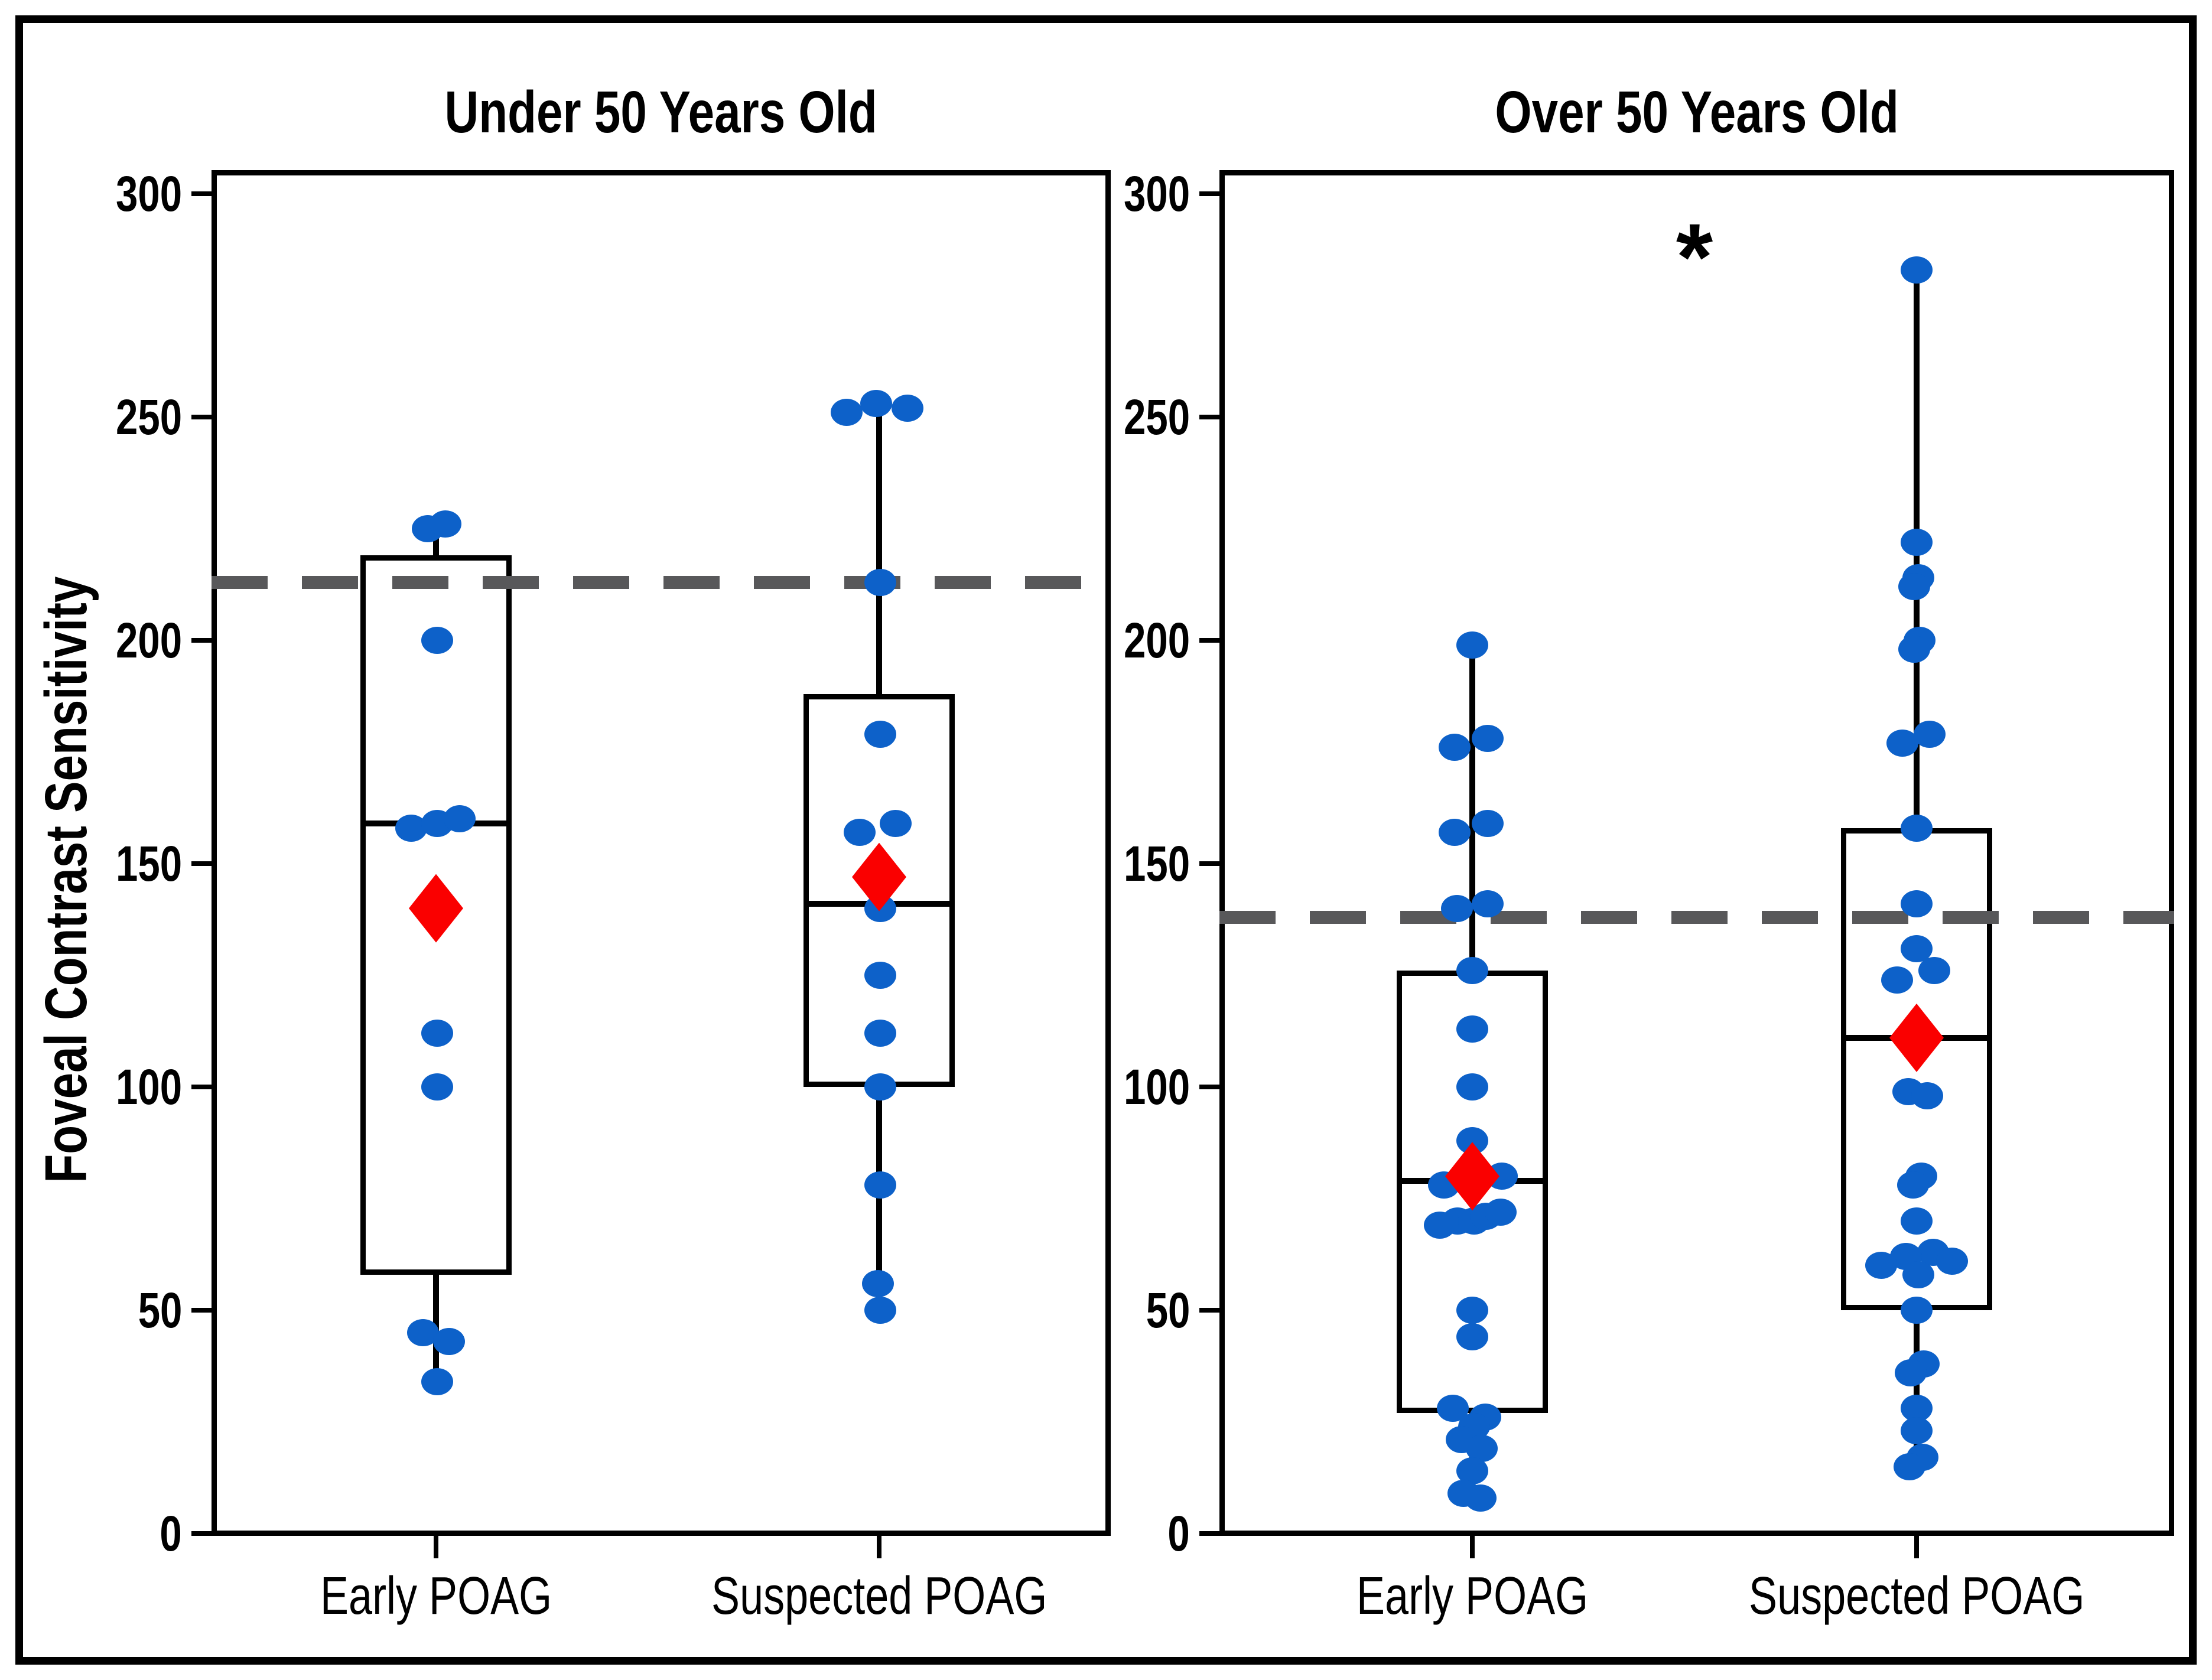 This screenshot has height=1680, width=2212. I want to click on panel-title-over50-text: Over 50 Years Old, so click(1697, 112).